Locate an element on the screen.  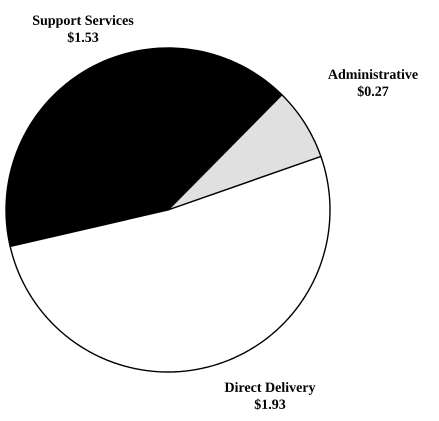
slice-label: Support Services is located at coordinates (83, 21).